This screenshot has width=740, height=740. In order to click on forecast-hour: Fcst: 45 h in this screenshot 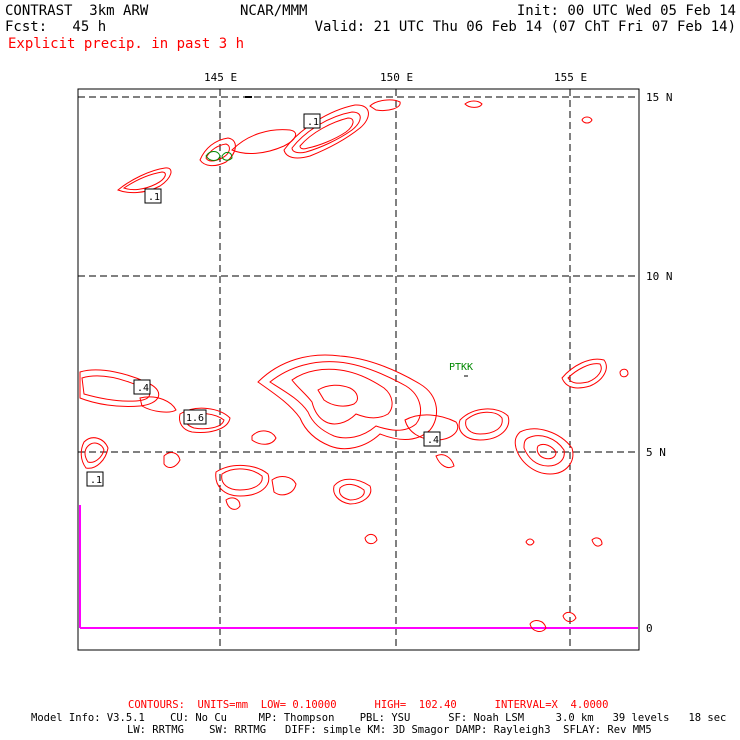, I will do `click(56, 27)`.